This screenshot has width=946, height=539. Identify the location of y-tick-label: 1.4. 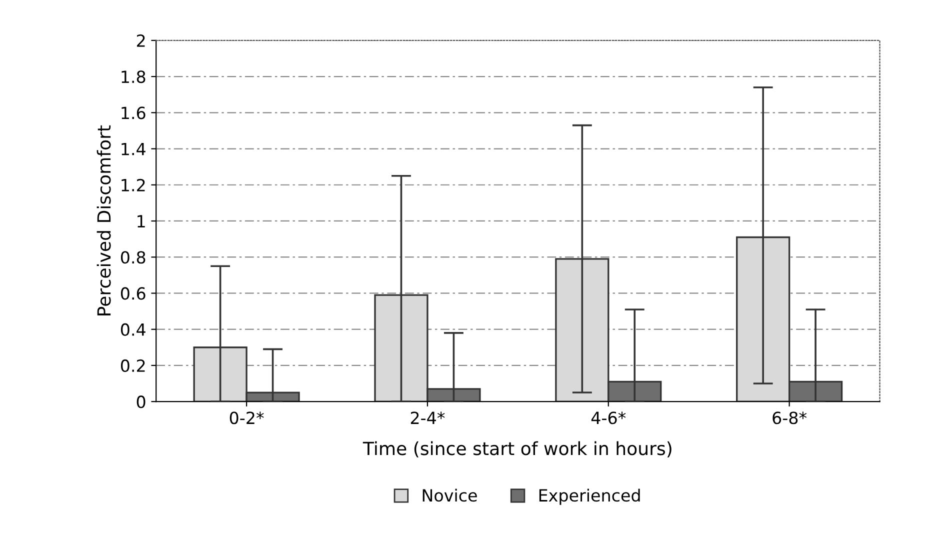
(134, 149).